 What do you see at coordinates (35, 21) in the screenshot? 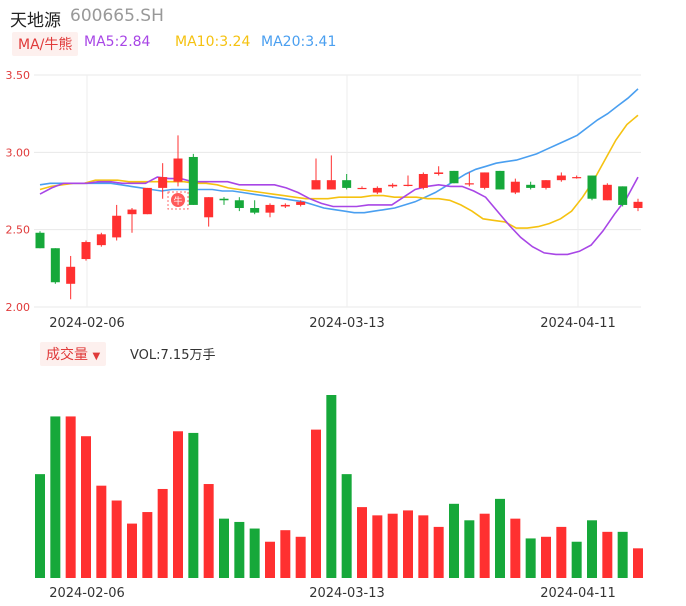
I see `stock-name: 天地源` at bounding box center [35, 21].